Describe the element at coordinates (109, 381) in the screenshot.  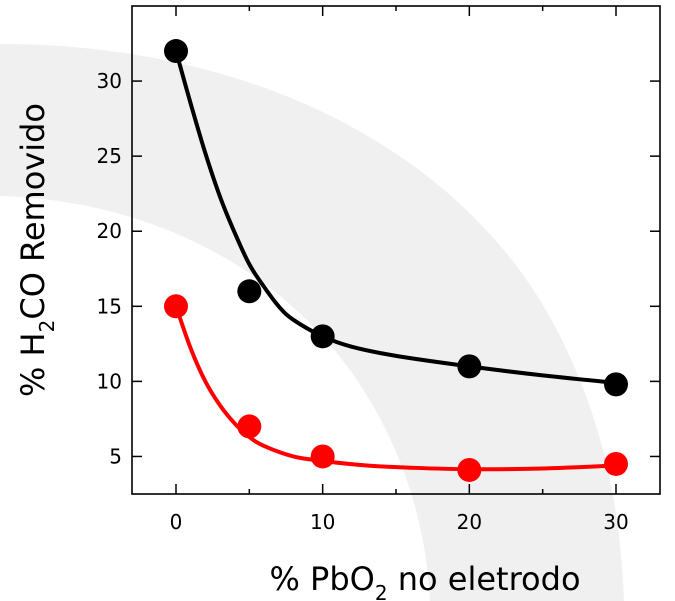
I see `y-tick-label: 10` at that location.